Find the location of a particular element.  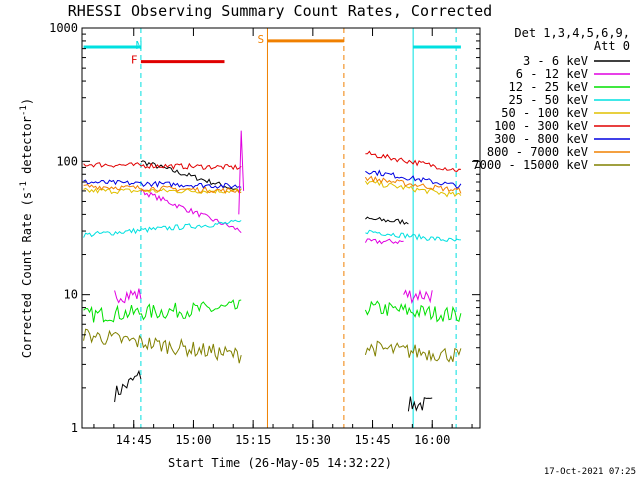

flare-spike is located at coordinates (241, 172).